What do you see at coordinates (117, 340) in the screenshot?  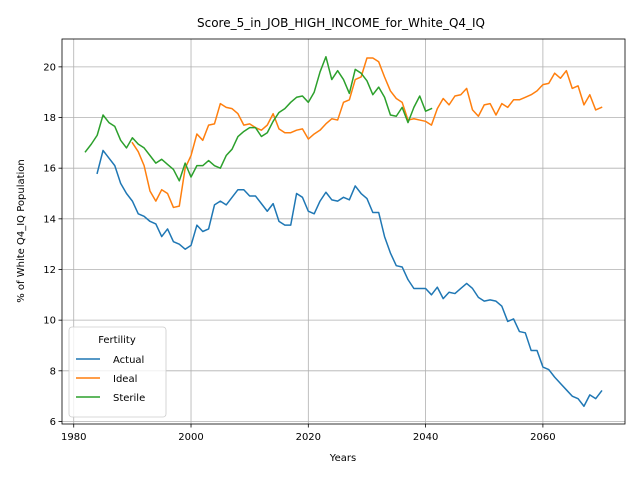 I see `legend-title: Fertility` at bounding box center [117, 340].